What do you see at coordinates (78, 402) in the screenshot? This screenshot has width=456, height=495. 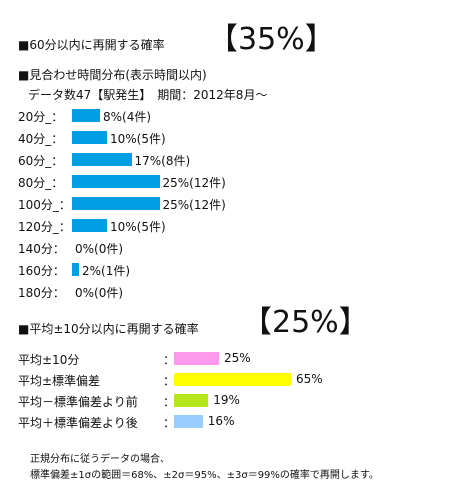 I see `prob-category-label: 平均－標準偏差より前` at bounding box center [78, 402].